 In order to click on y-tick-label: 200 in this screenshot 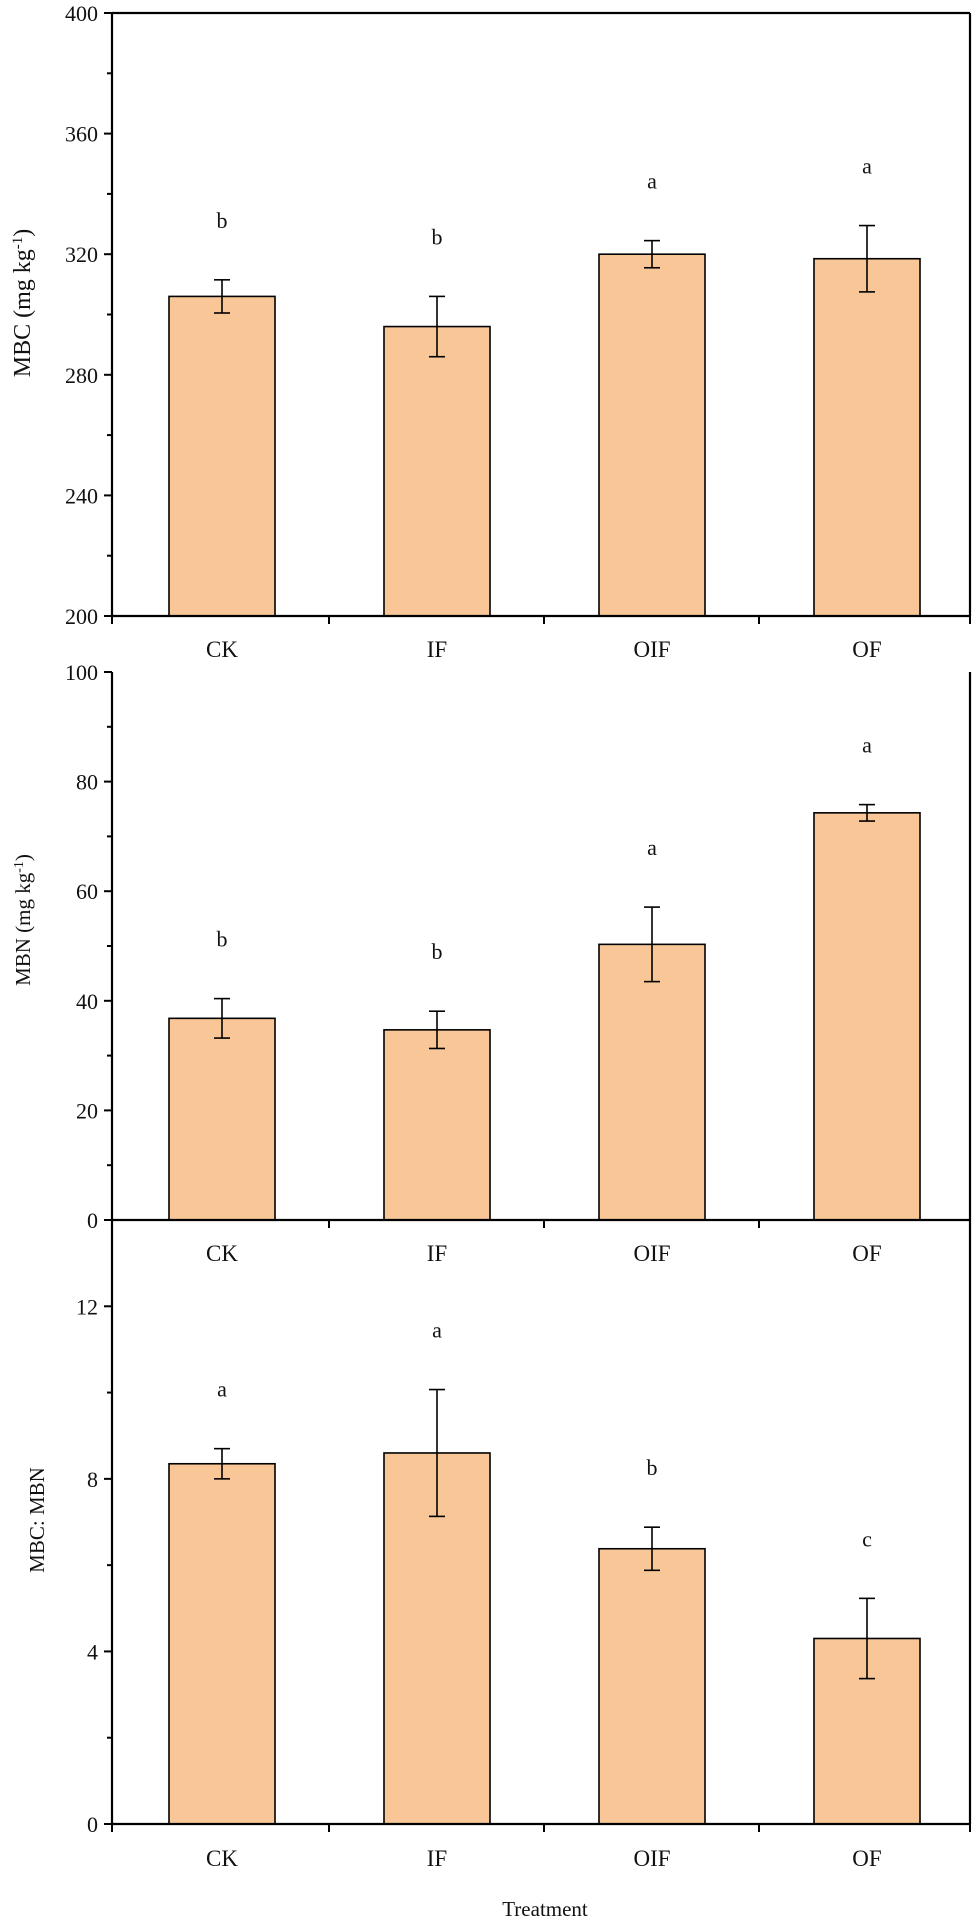, I will do `click(81, 616)`.